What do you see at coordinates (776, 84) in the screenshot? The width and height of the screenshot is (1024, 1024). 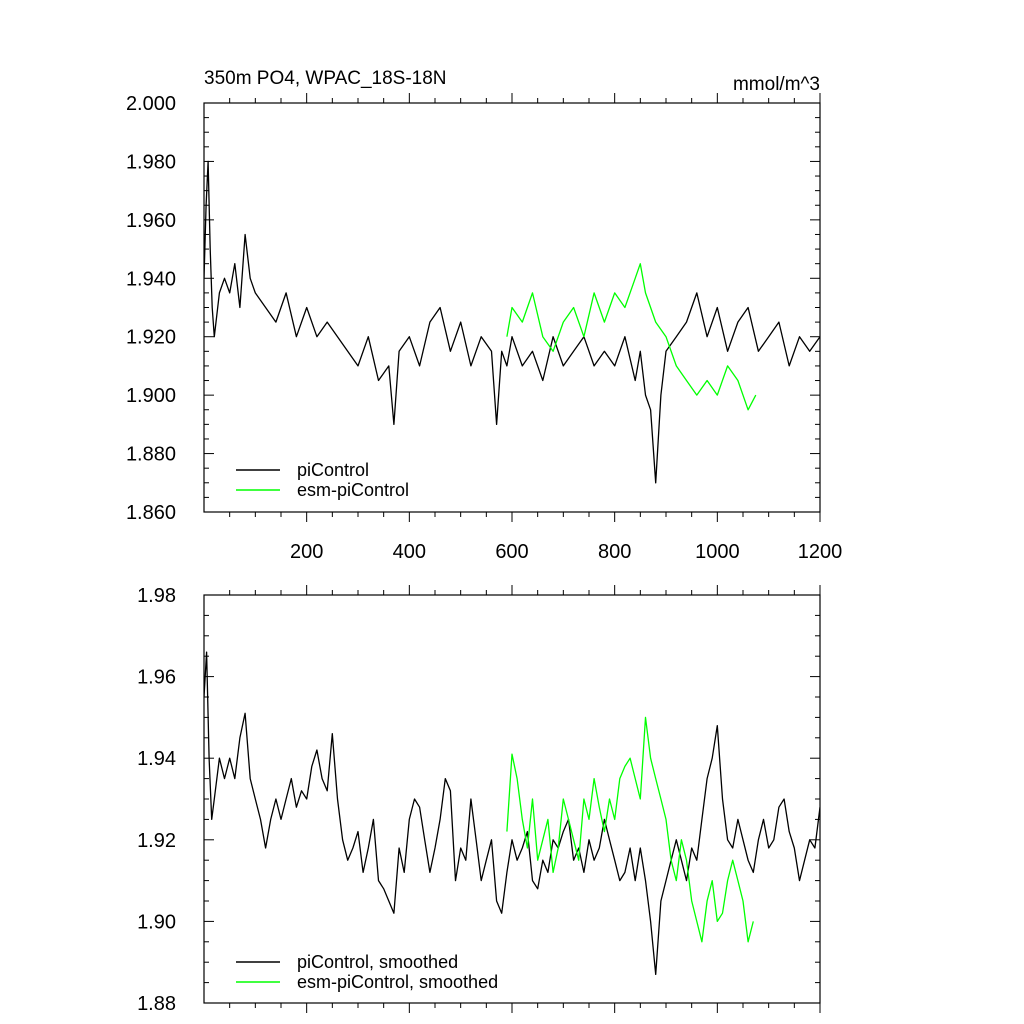 I see `top-units: mmol/m^3` at bounding box center [776, 84].